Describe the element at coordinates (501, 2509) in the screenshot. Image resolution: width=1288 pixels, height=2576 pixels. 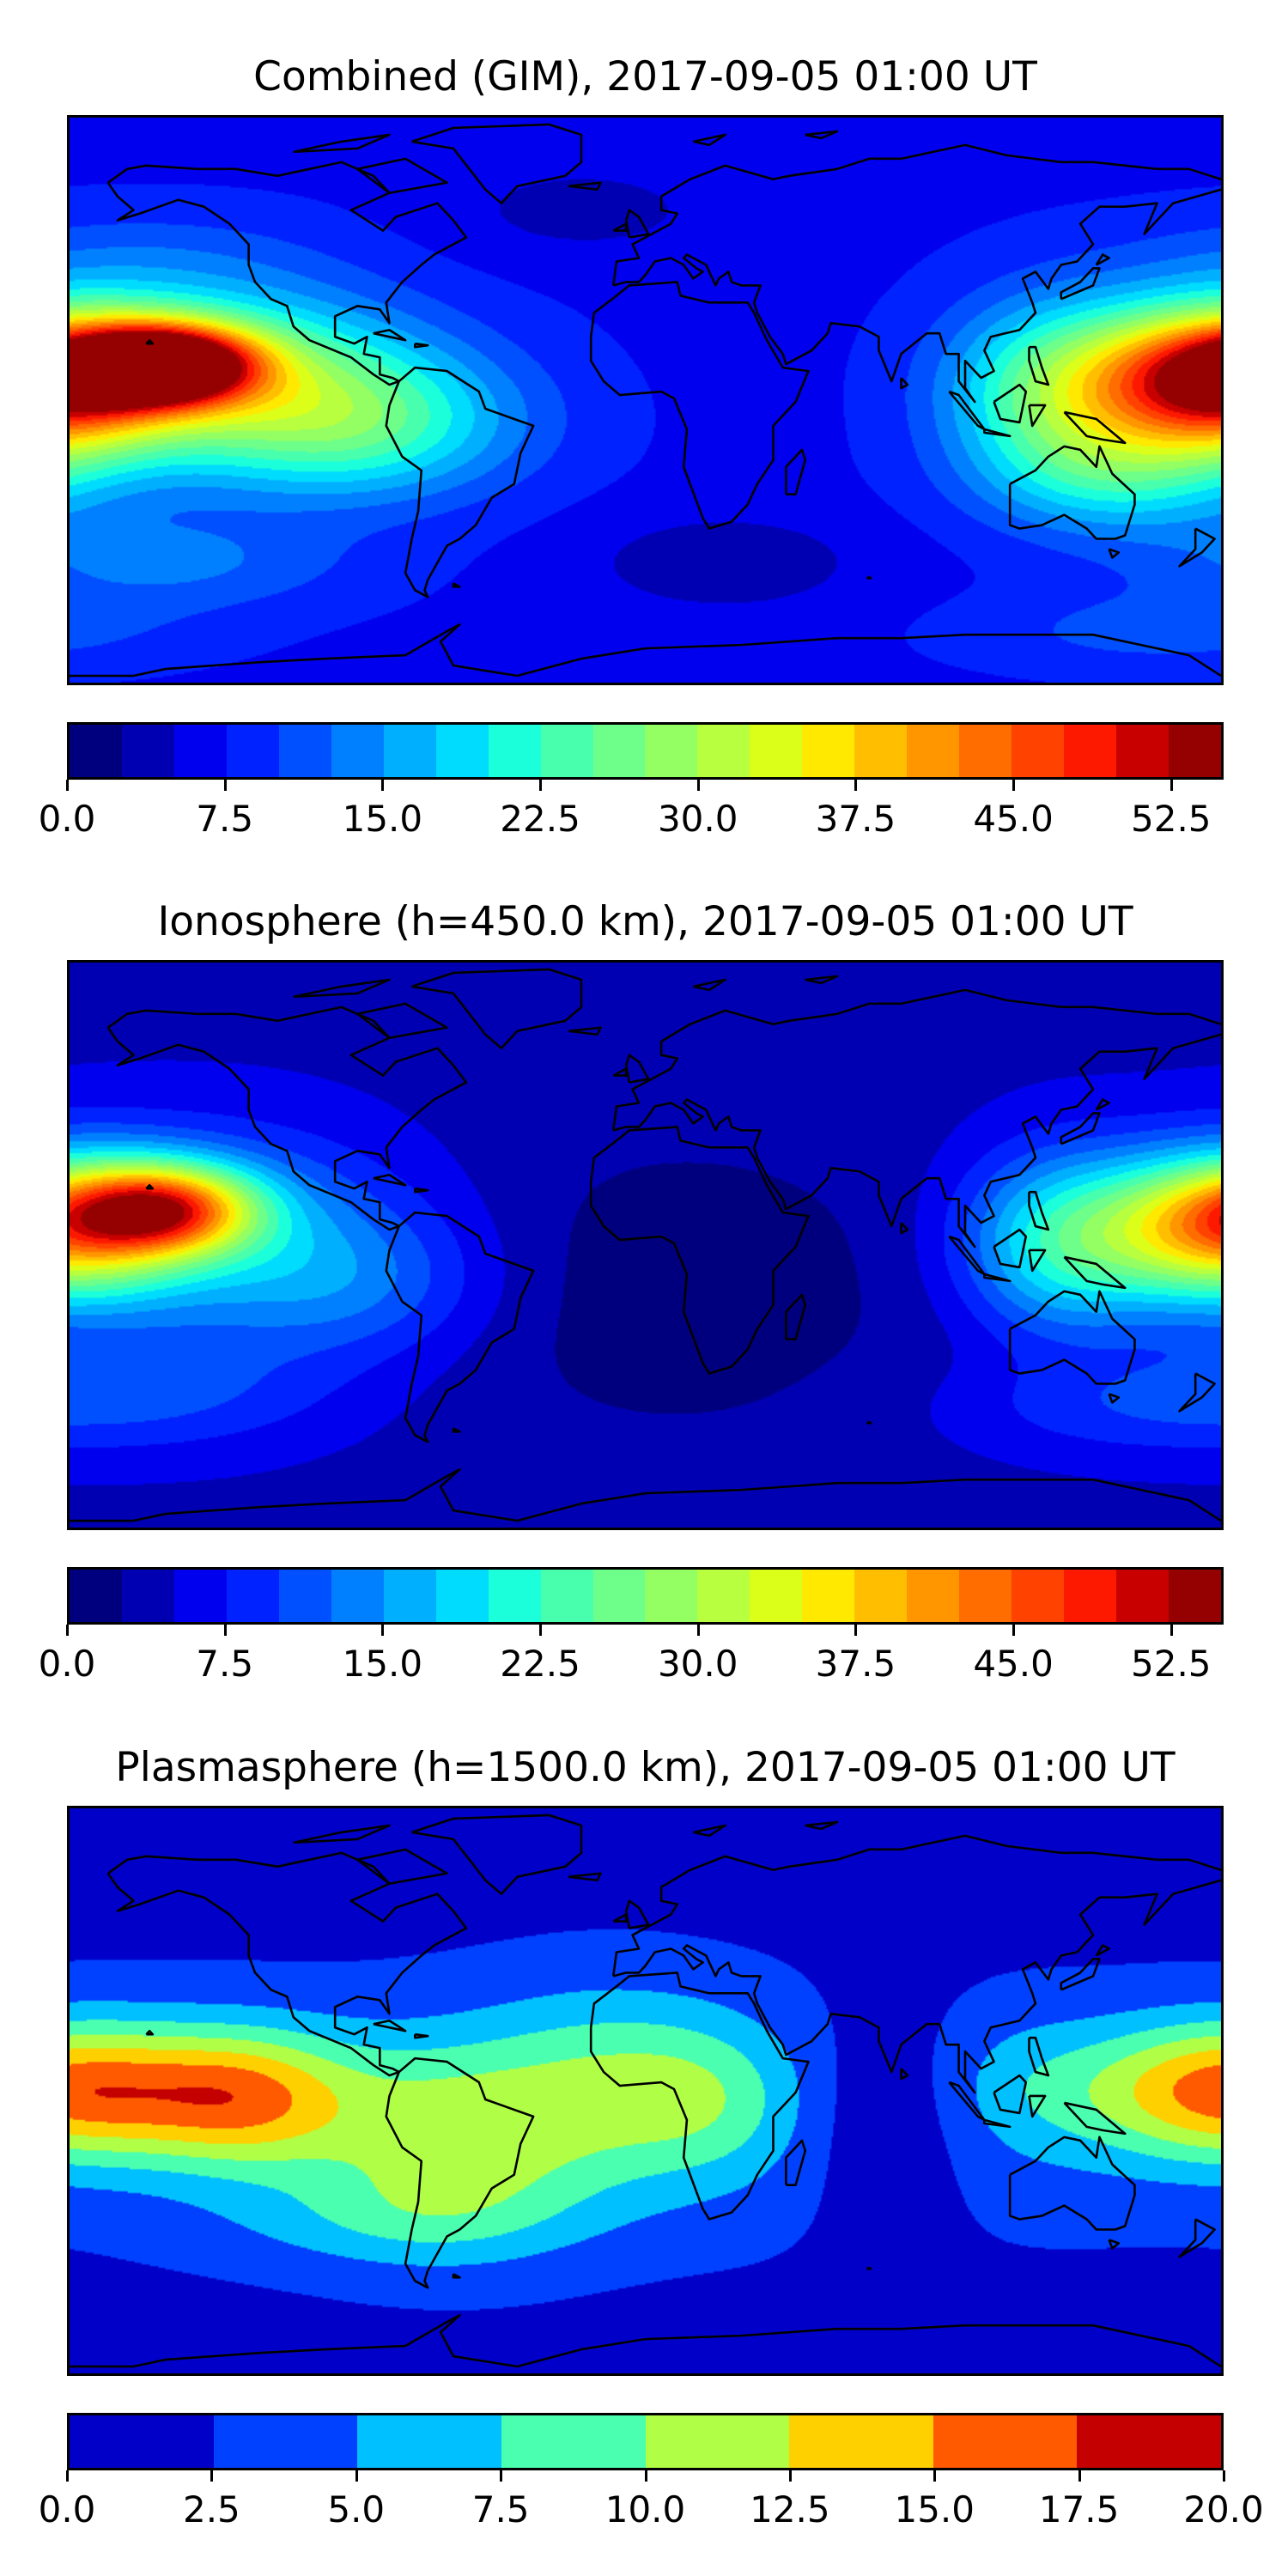
I see `colorbar-tick-label: 7.5` at that location.